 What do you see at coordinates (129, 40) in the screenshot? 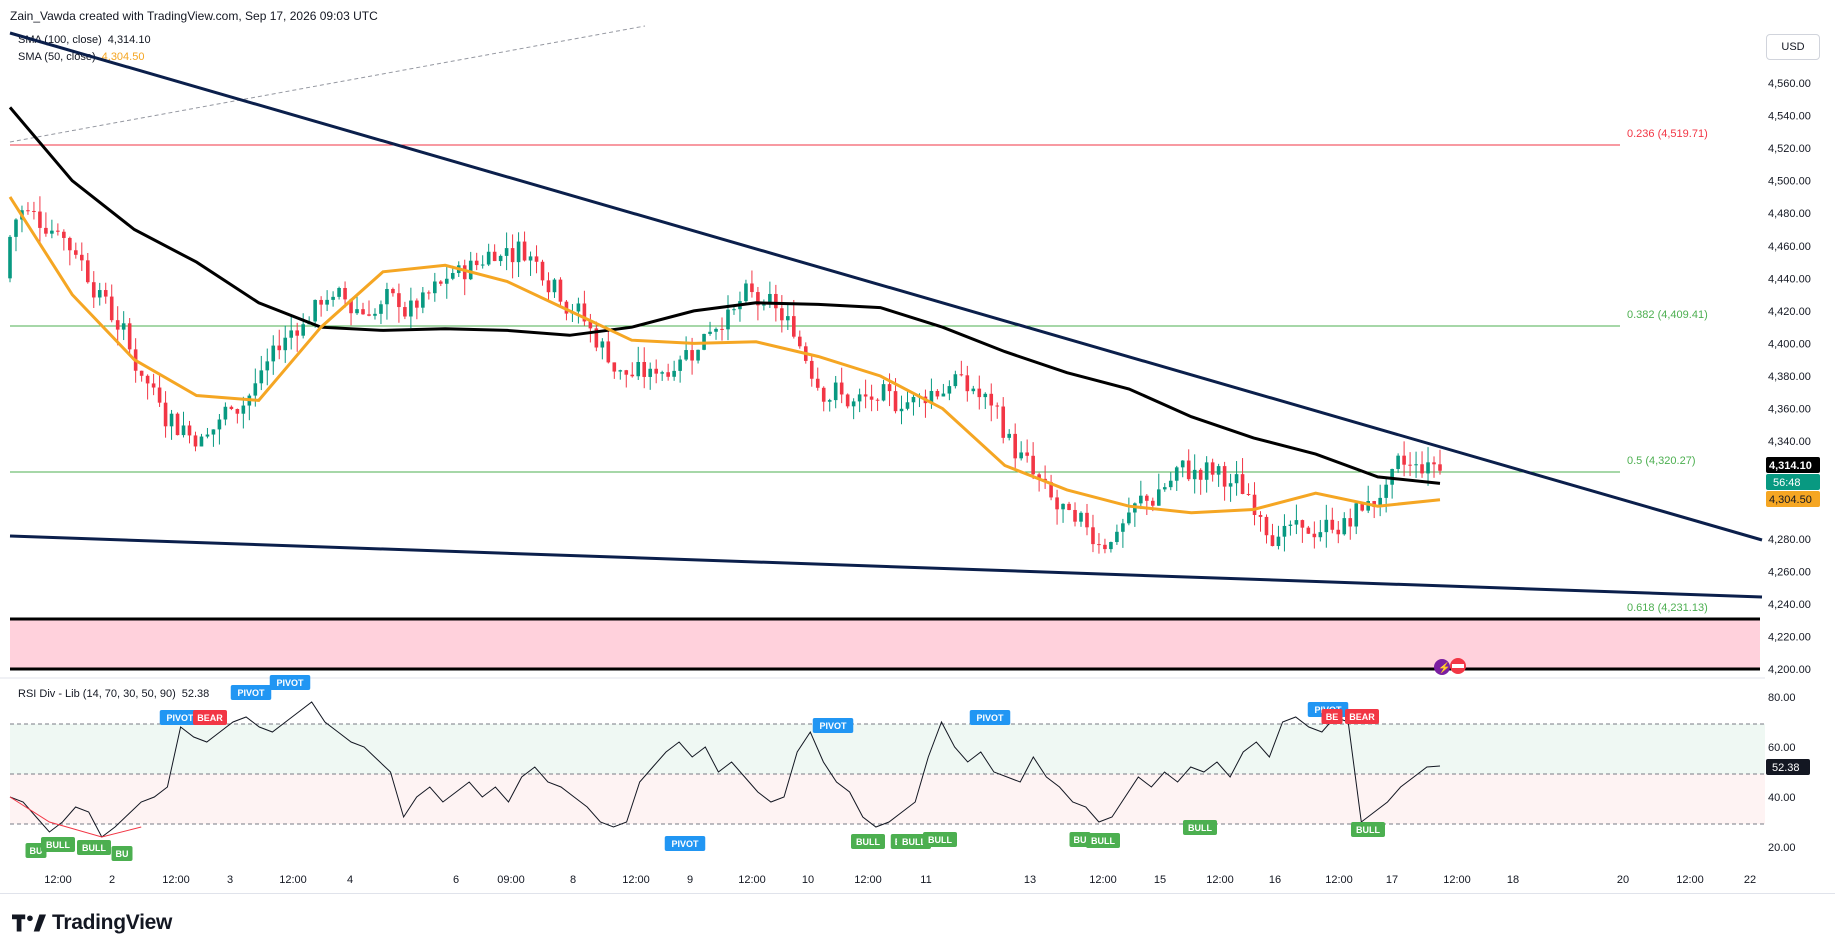
I see `legend-sma100-value: 4,314.10` at bounding box center [129, 40].